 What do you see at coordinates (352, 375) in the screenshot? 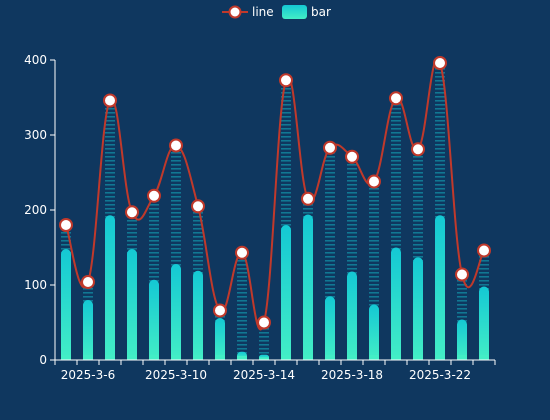
I see `x-tick-label: 2025-3-18` at bounding box center [352, 375].